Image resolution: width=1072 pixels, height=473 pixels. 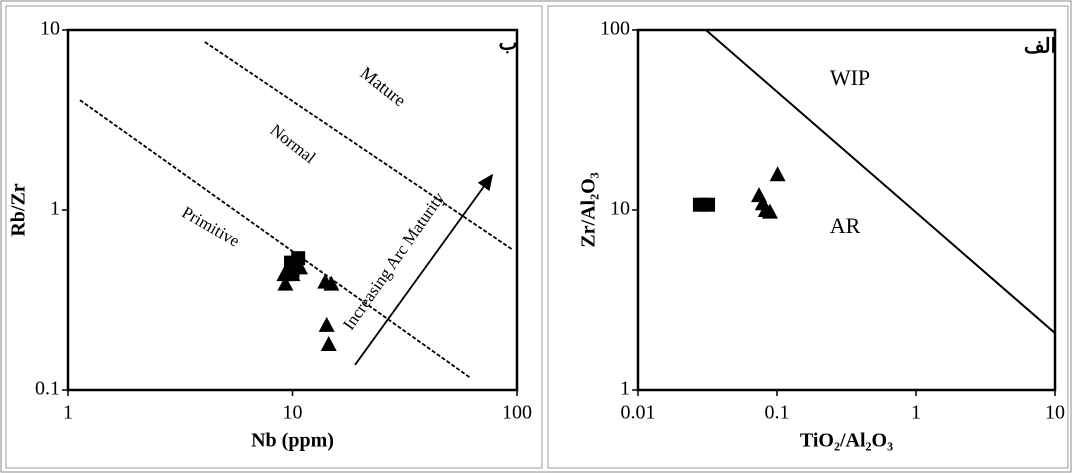 I want to click on x-tick-label: 0.1, so click(x=777, y=413).